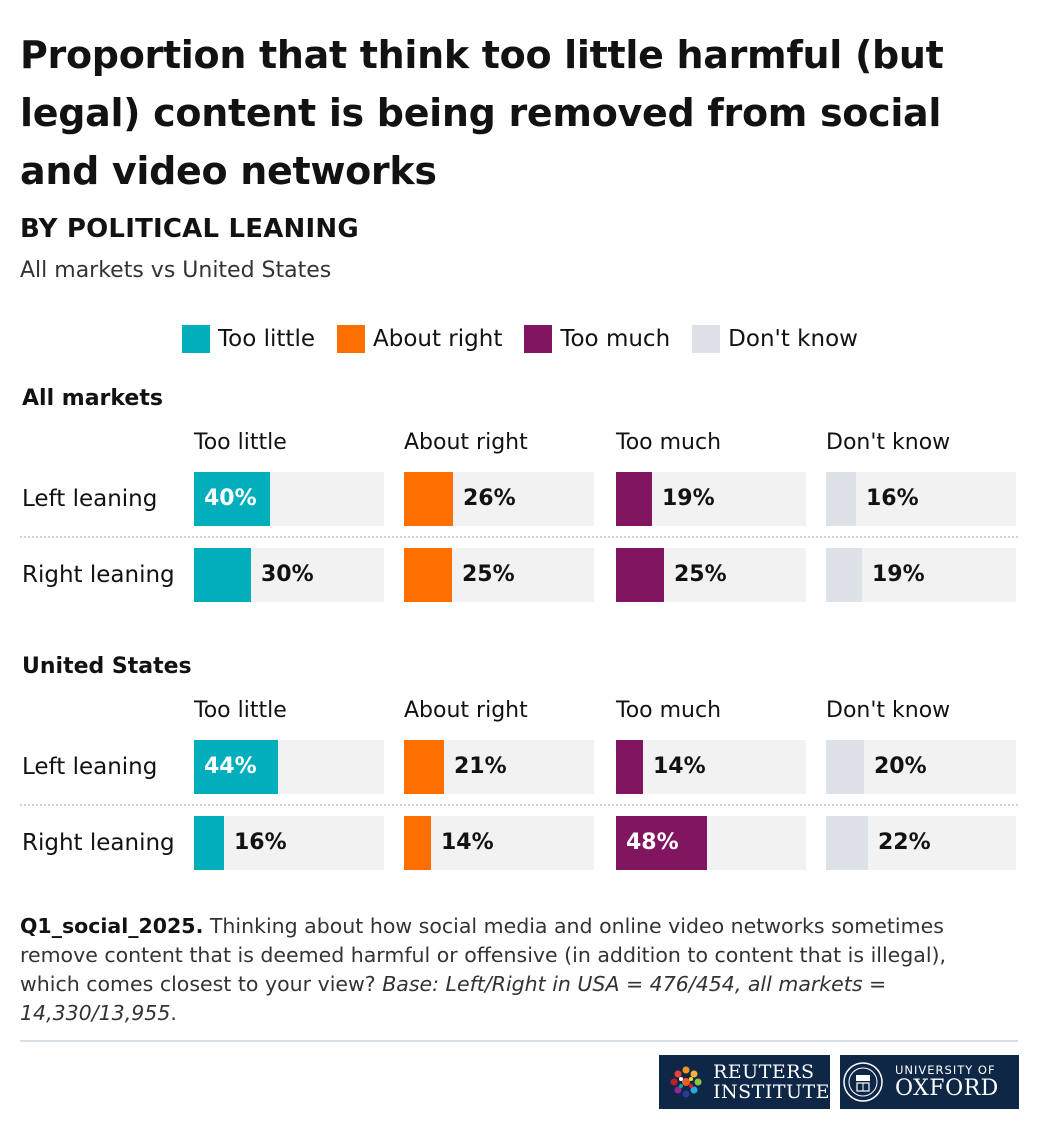 The image size is (1040, 1138). I want to click on legend-item-too-much: Too much, so click(597, 339).